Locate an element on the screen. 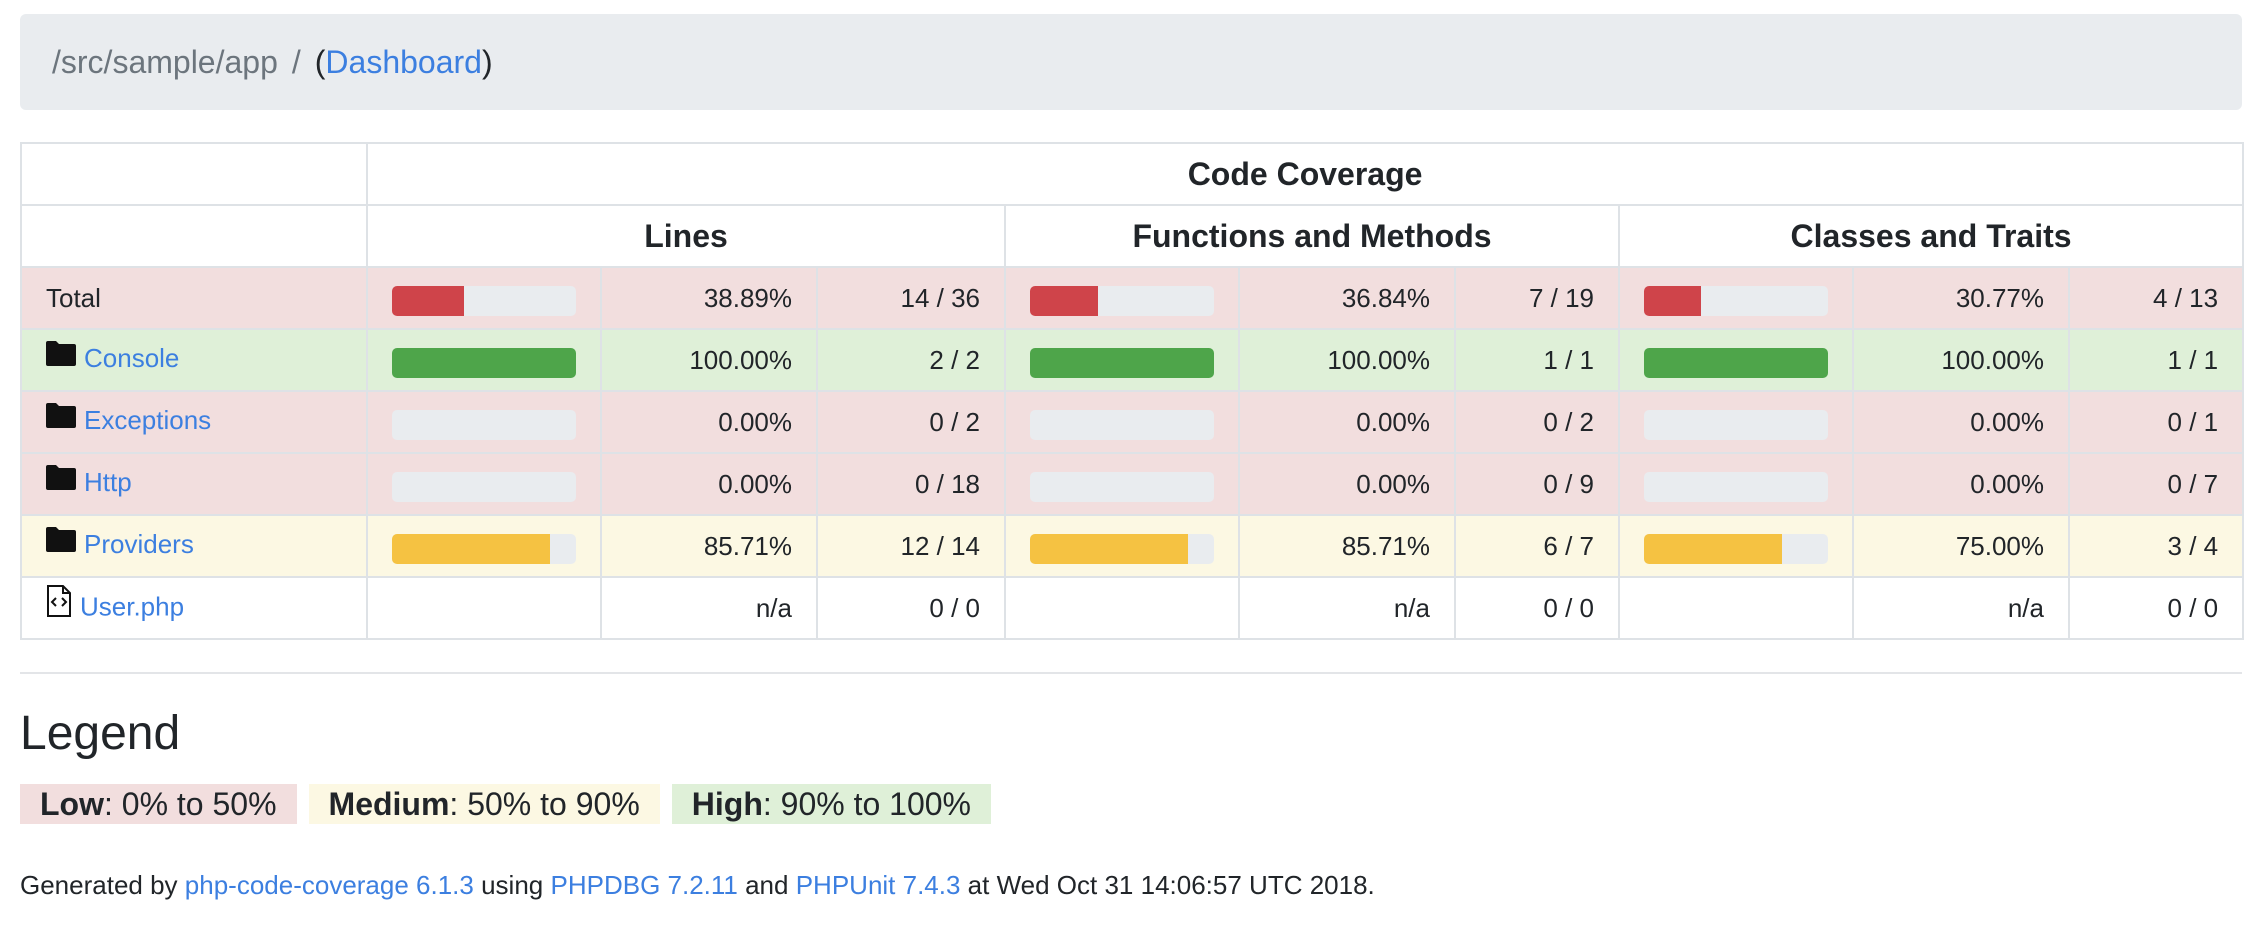 Image resolution: width=2262 pixels, height=930 pixels. total-label: Total is located at coordinates (73, 297).